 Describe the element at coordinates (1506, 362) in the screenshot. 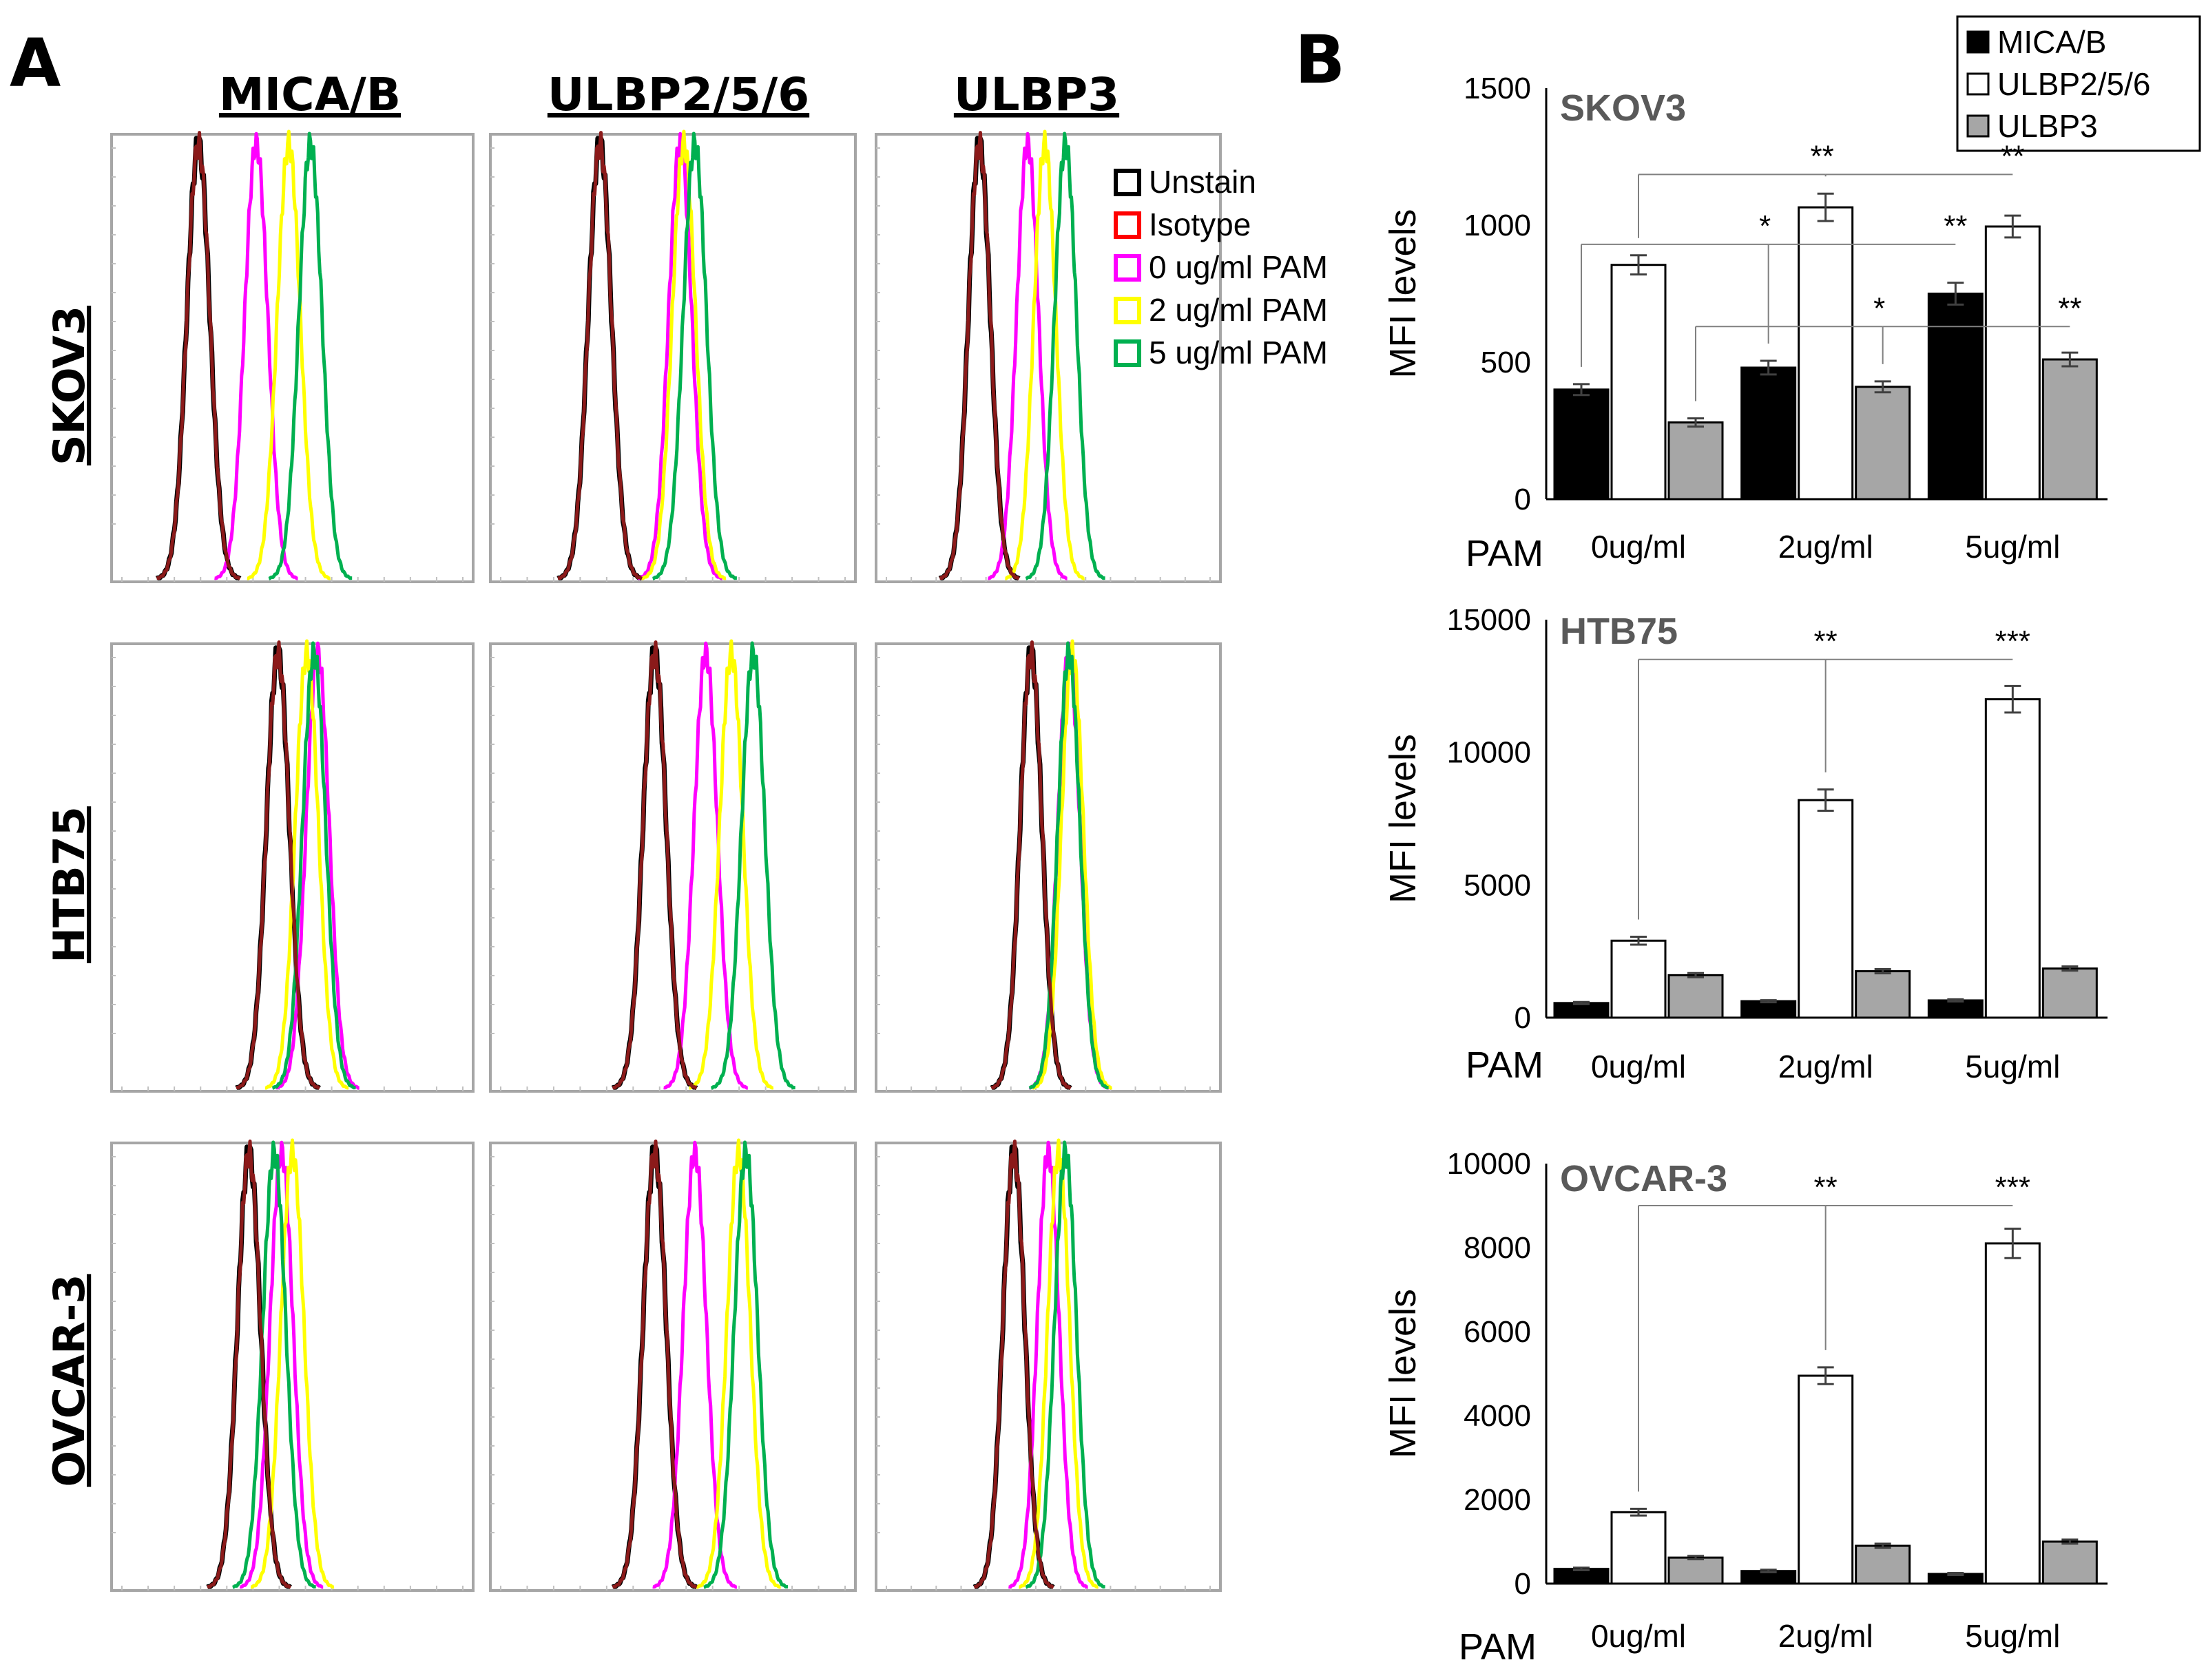

I see `y-tick-label: 500` at that location.